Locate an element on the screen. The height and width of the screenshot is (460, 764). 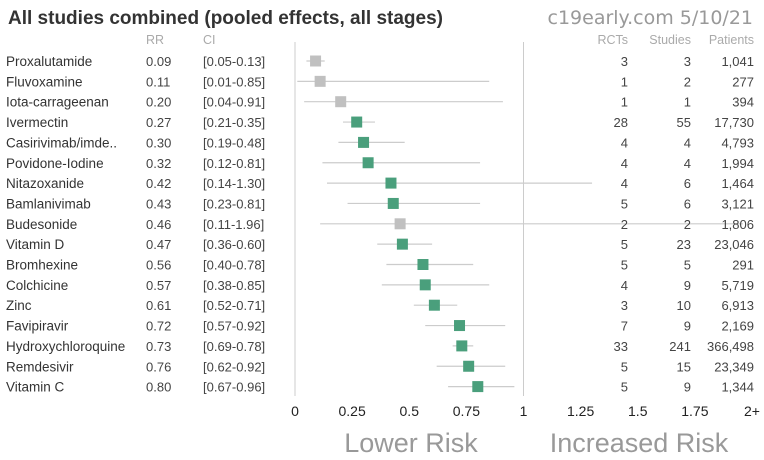
studies-count: 55 is located at coordinates (684, 122).